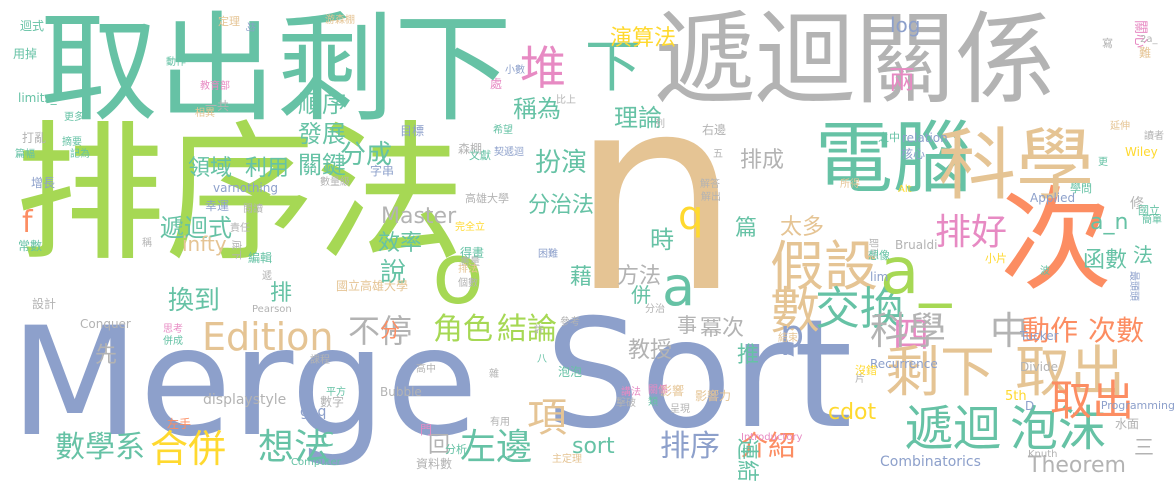  Describe the element at coordinates (468, 269) in the screenshot. I see `word-157: 排法` at that location.